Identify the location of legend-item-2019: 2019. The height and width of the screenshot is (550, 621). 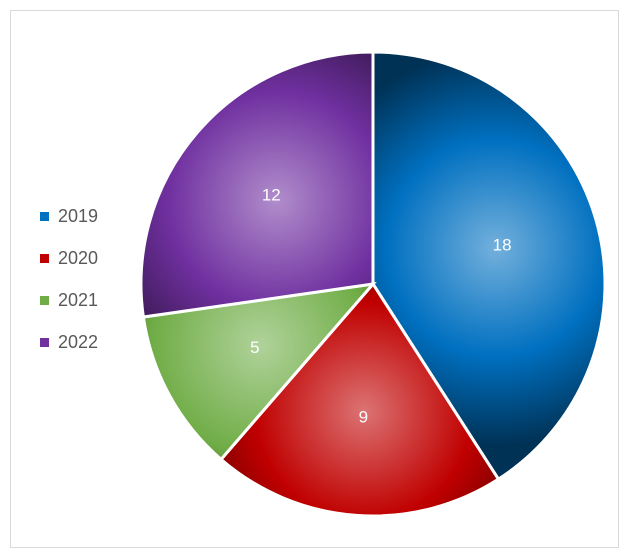
(69, 216).